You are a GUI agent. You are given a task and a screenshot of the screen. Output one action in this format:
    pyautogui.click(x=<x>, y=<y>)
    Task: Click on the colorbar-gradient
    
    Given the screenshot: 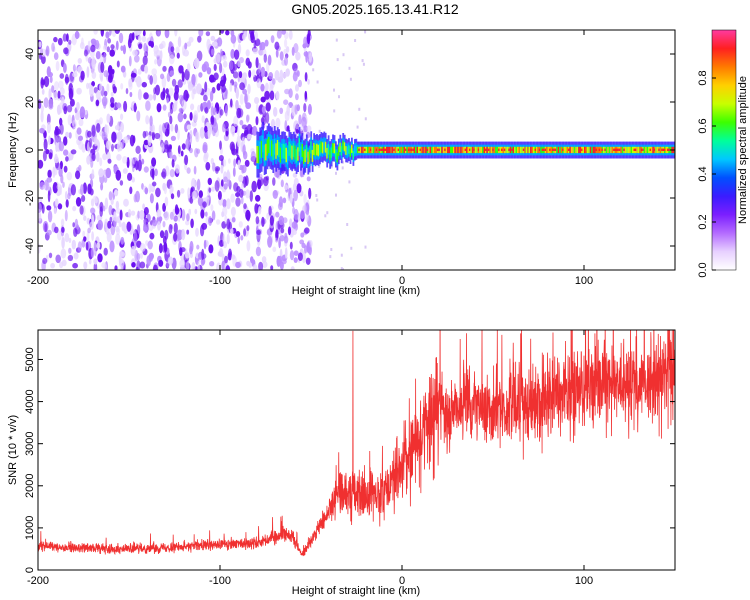 What is the action you would take?
    pyautogui.click(x=724, y=150)
    